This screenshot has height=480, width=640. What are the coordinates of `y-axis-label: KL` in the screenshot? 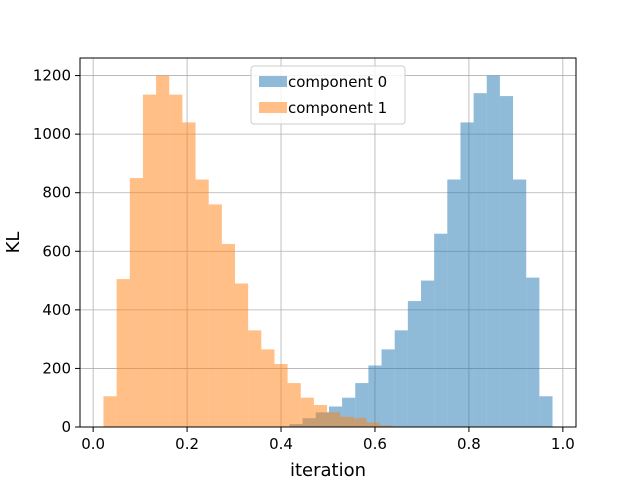 It's located at (13, 243).